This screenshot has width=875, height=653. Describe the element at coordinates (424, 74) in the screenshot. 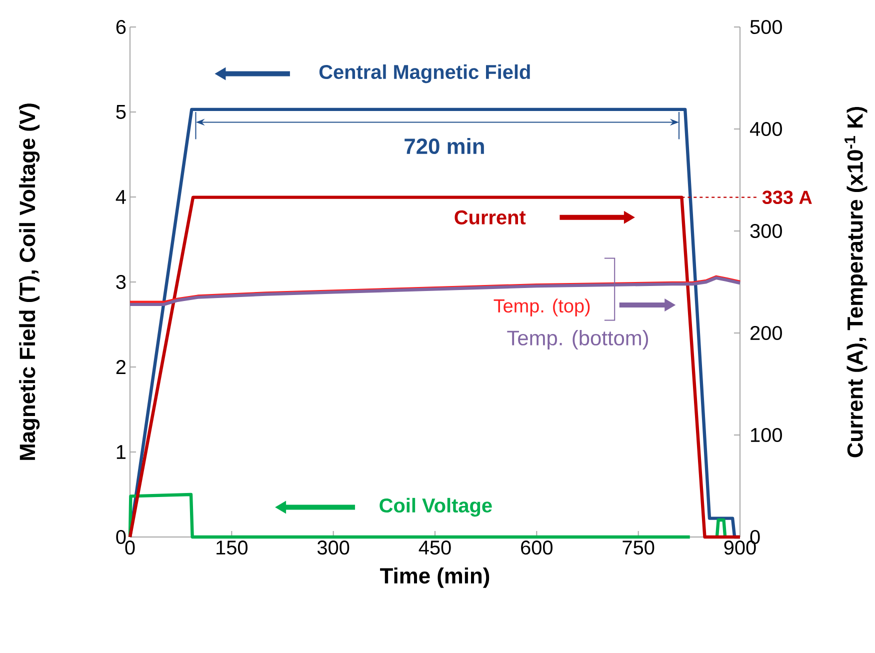

I see `legend-label: Central Magnetic Field` at that location.